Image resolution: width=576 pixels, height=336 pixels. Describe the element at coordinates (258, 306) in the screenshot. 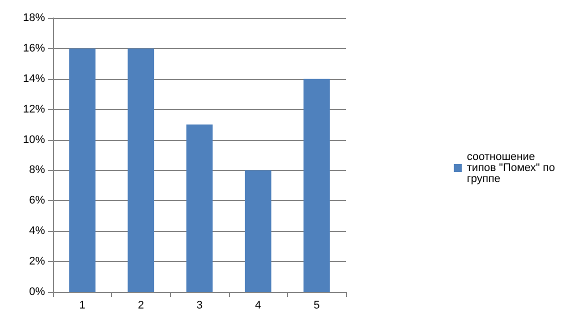

I see `x-tick-label: 4` at that location.